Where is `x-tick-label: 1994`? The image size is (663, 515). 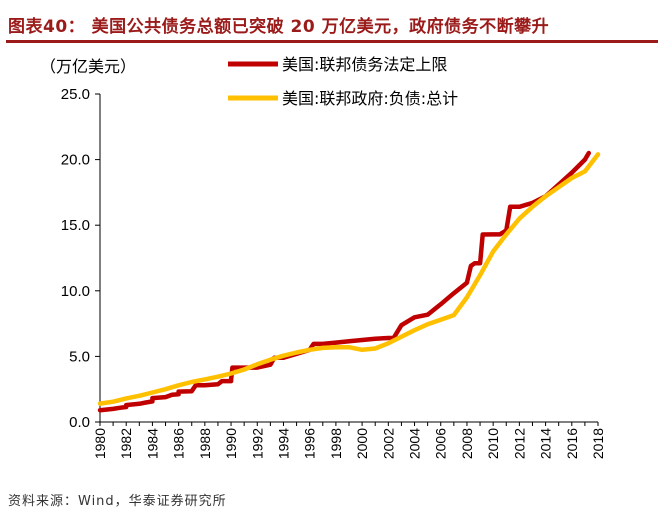
x-tick-label: 1994 is located at coordinates (283, 443).